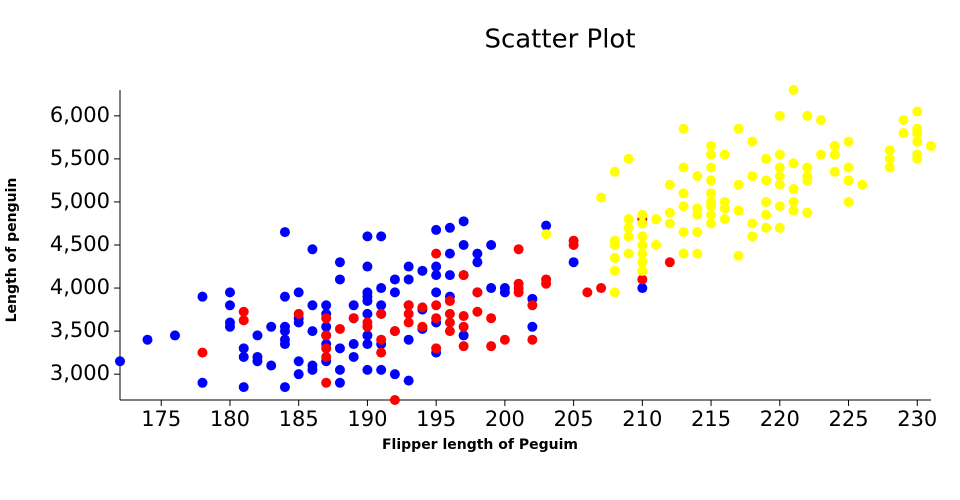  What do you see at coordinates (436, 419) in the screenshot?
I see `x-tick-label: 195` at bounding box center [436, 419].